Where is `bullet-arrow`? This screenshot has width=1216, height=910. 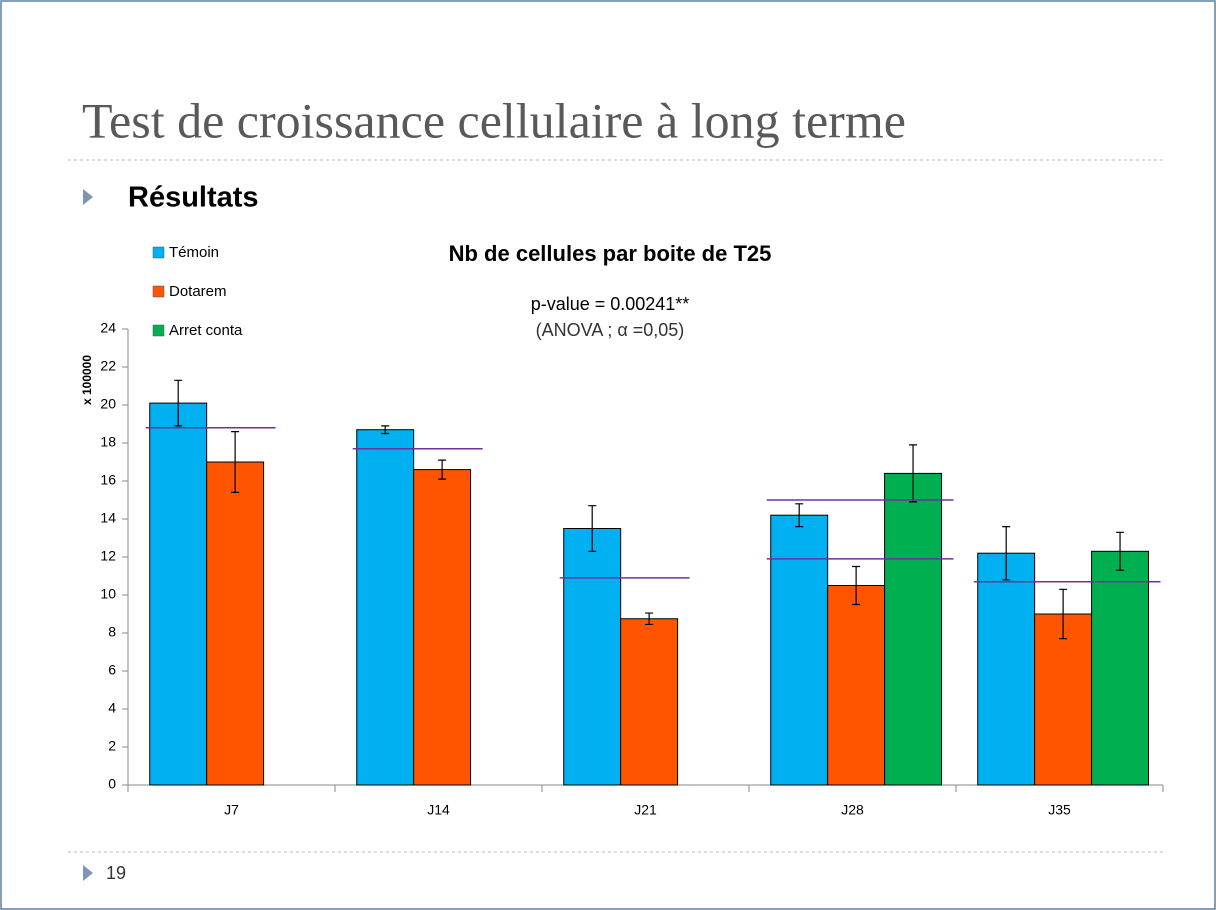 bullet-arrow is located at coordinates (88, 197).